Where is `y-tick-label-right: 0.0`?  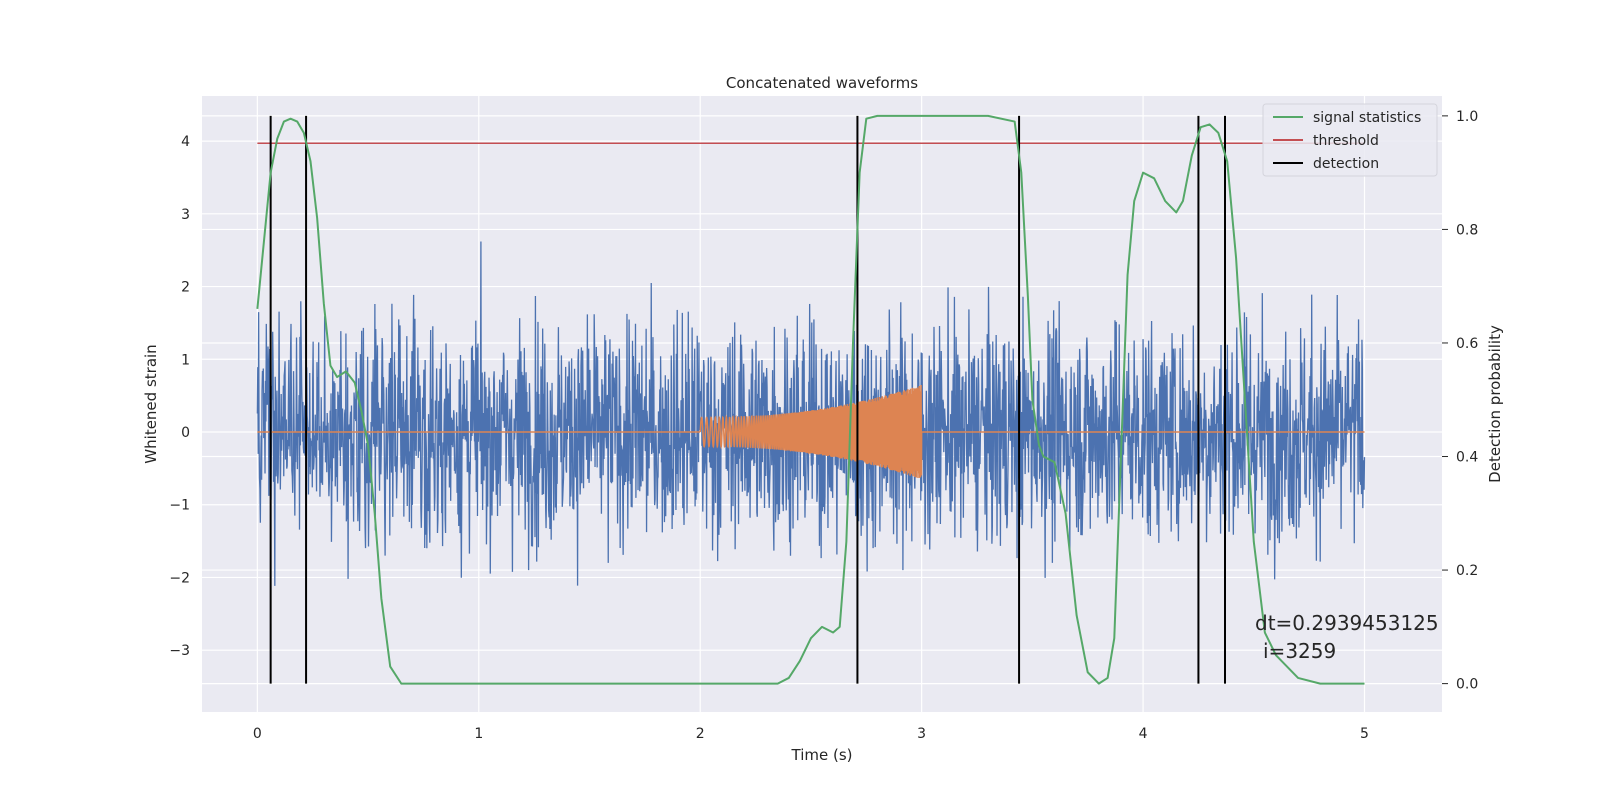
y-tick-label-right: 0.0 is located at coordinates (1467, 685).